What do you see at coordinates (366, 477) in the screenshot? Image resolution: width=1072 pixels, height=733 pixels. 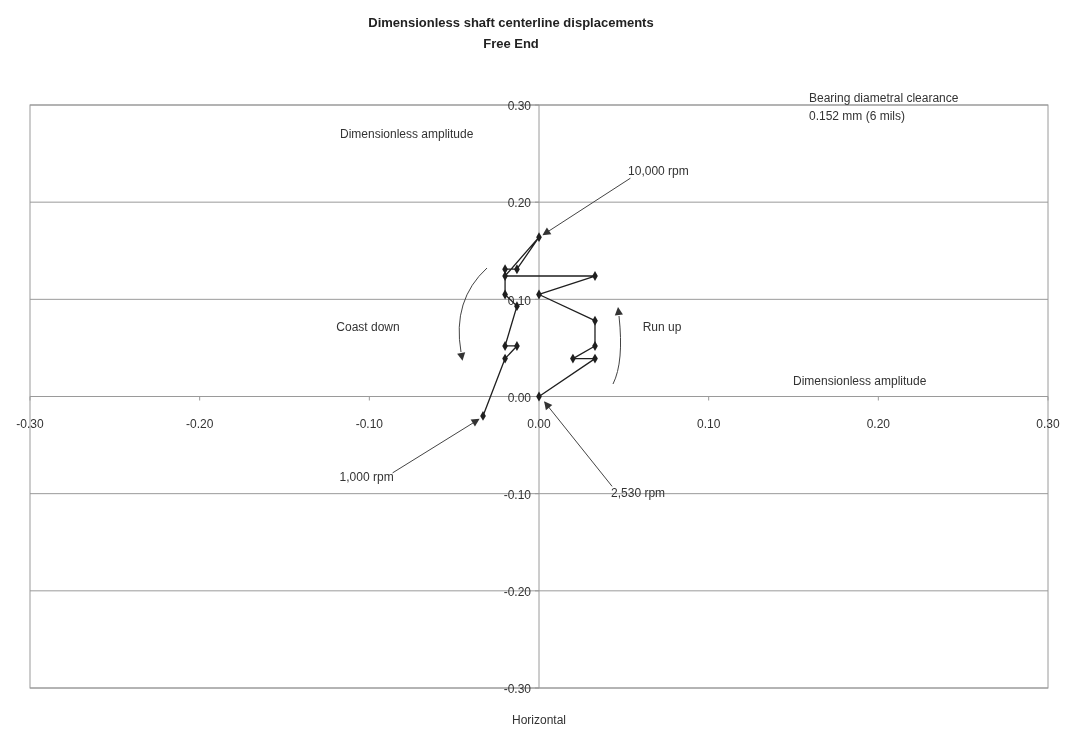 I see `annotation: 1,000 rpm` at bounding box center [366, 477].